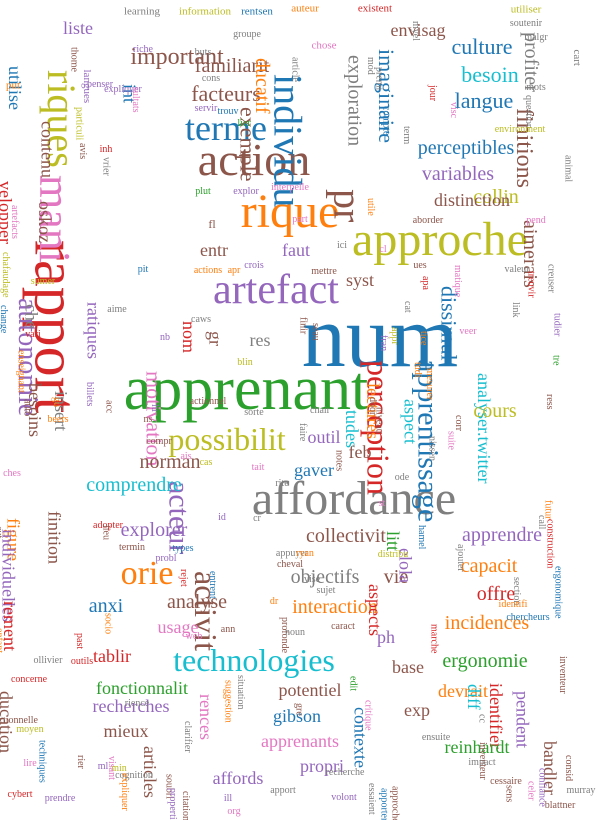  Describe the element at coordinates (432, 93) in the screenshot. I see `cloud-word: jour` at that location.